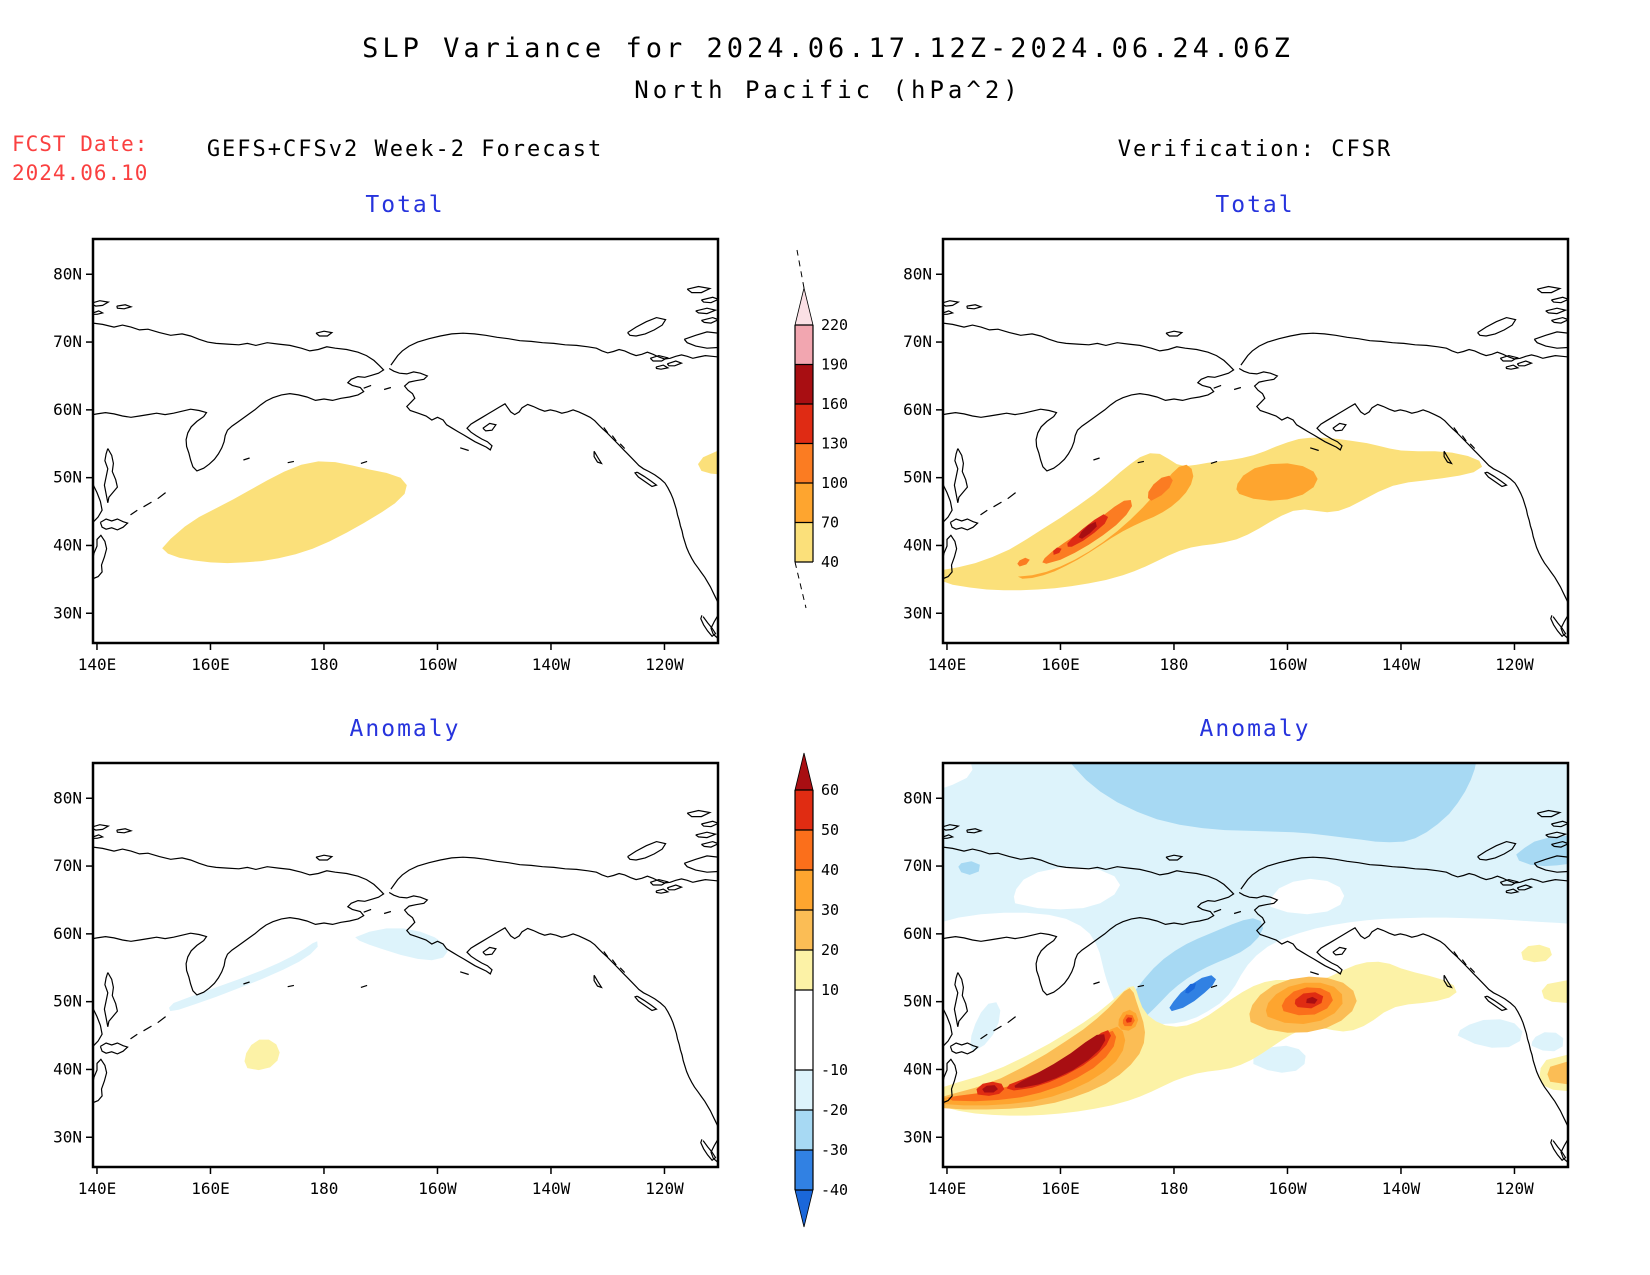 Image resolution: width=1650 pixels, height=1275 pixels. What do you see at coordinates (437, 664) in the screenshot?
I see `lon-tick-label: 160W` at bounding box center [437, 664].